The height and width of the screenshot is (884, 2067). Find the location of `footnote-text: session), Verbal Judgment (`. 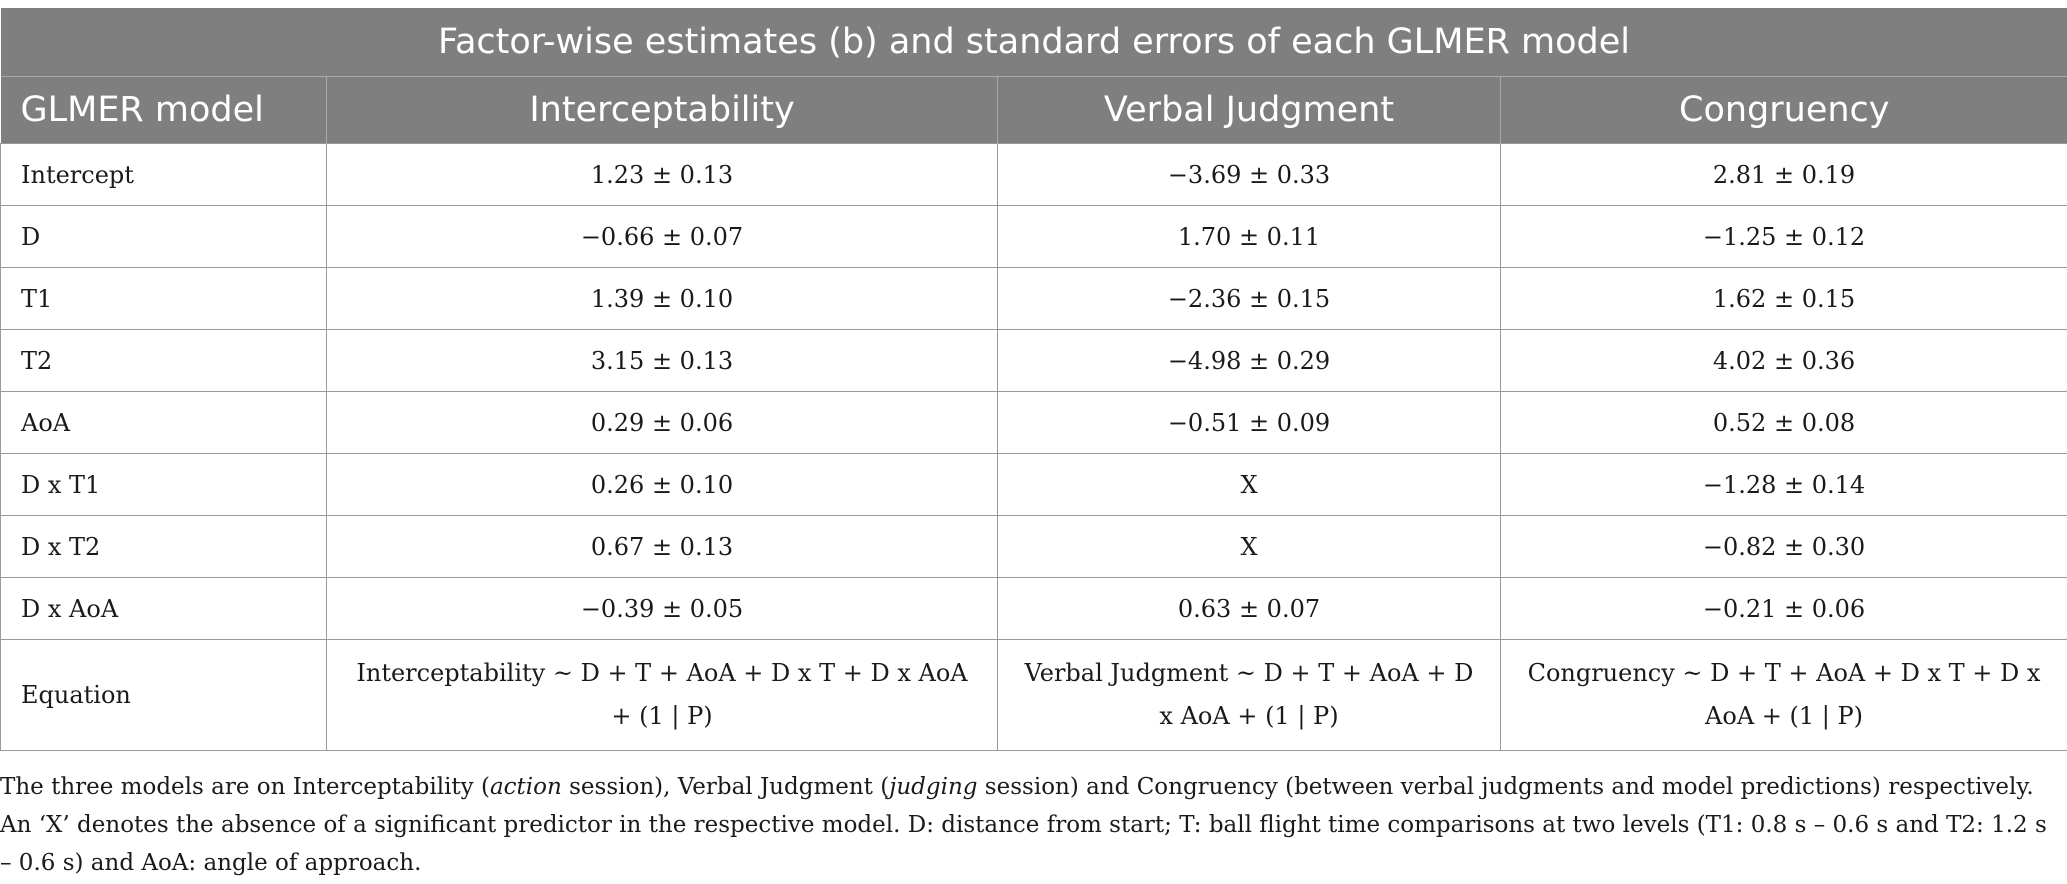

footnote-text: session), Verbal Judgment ( is located at coordinates (725, 787).